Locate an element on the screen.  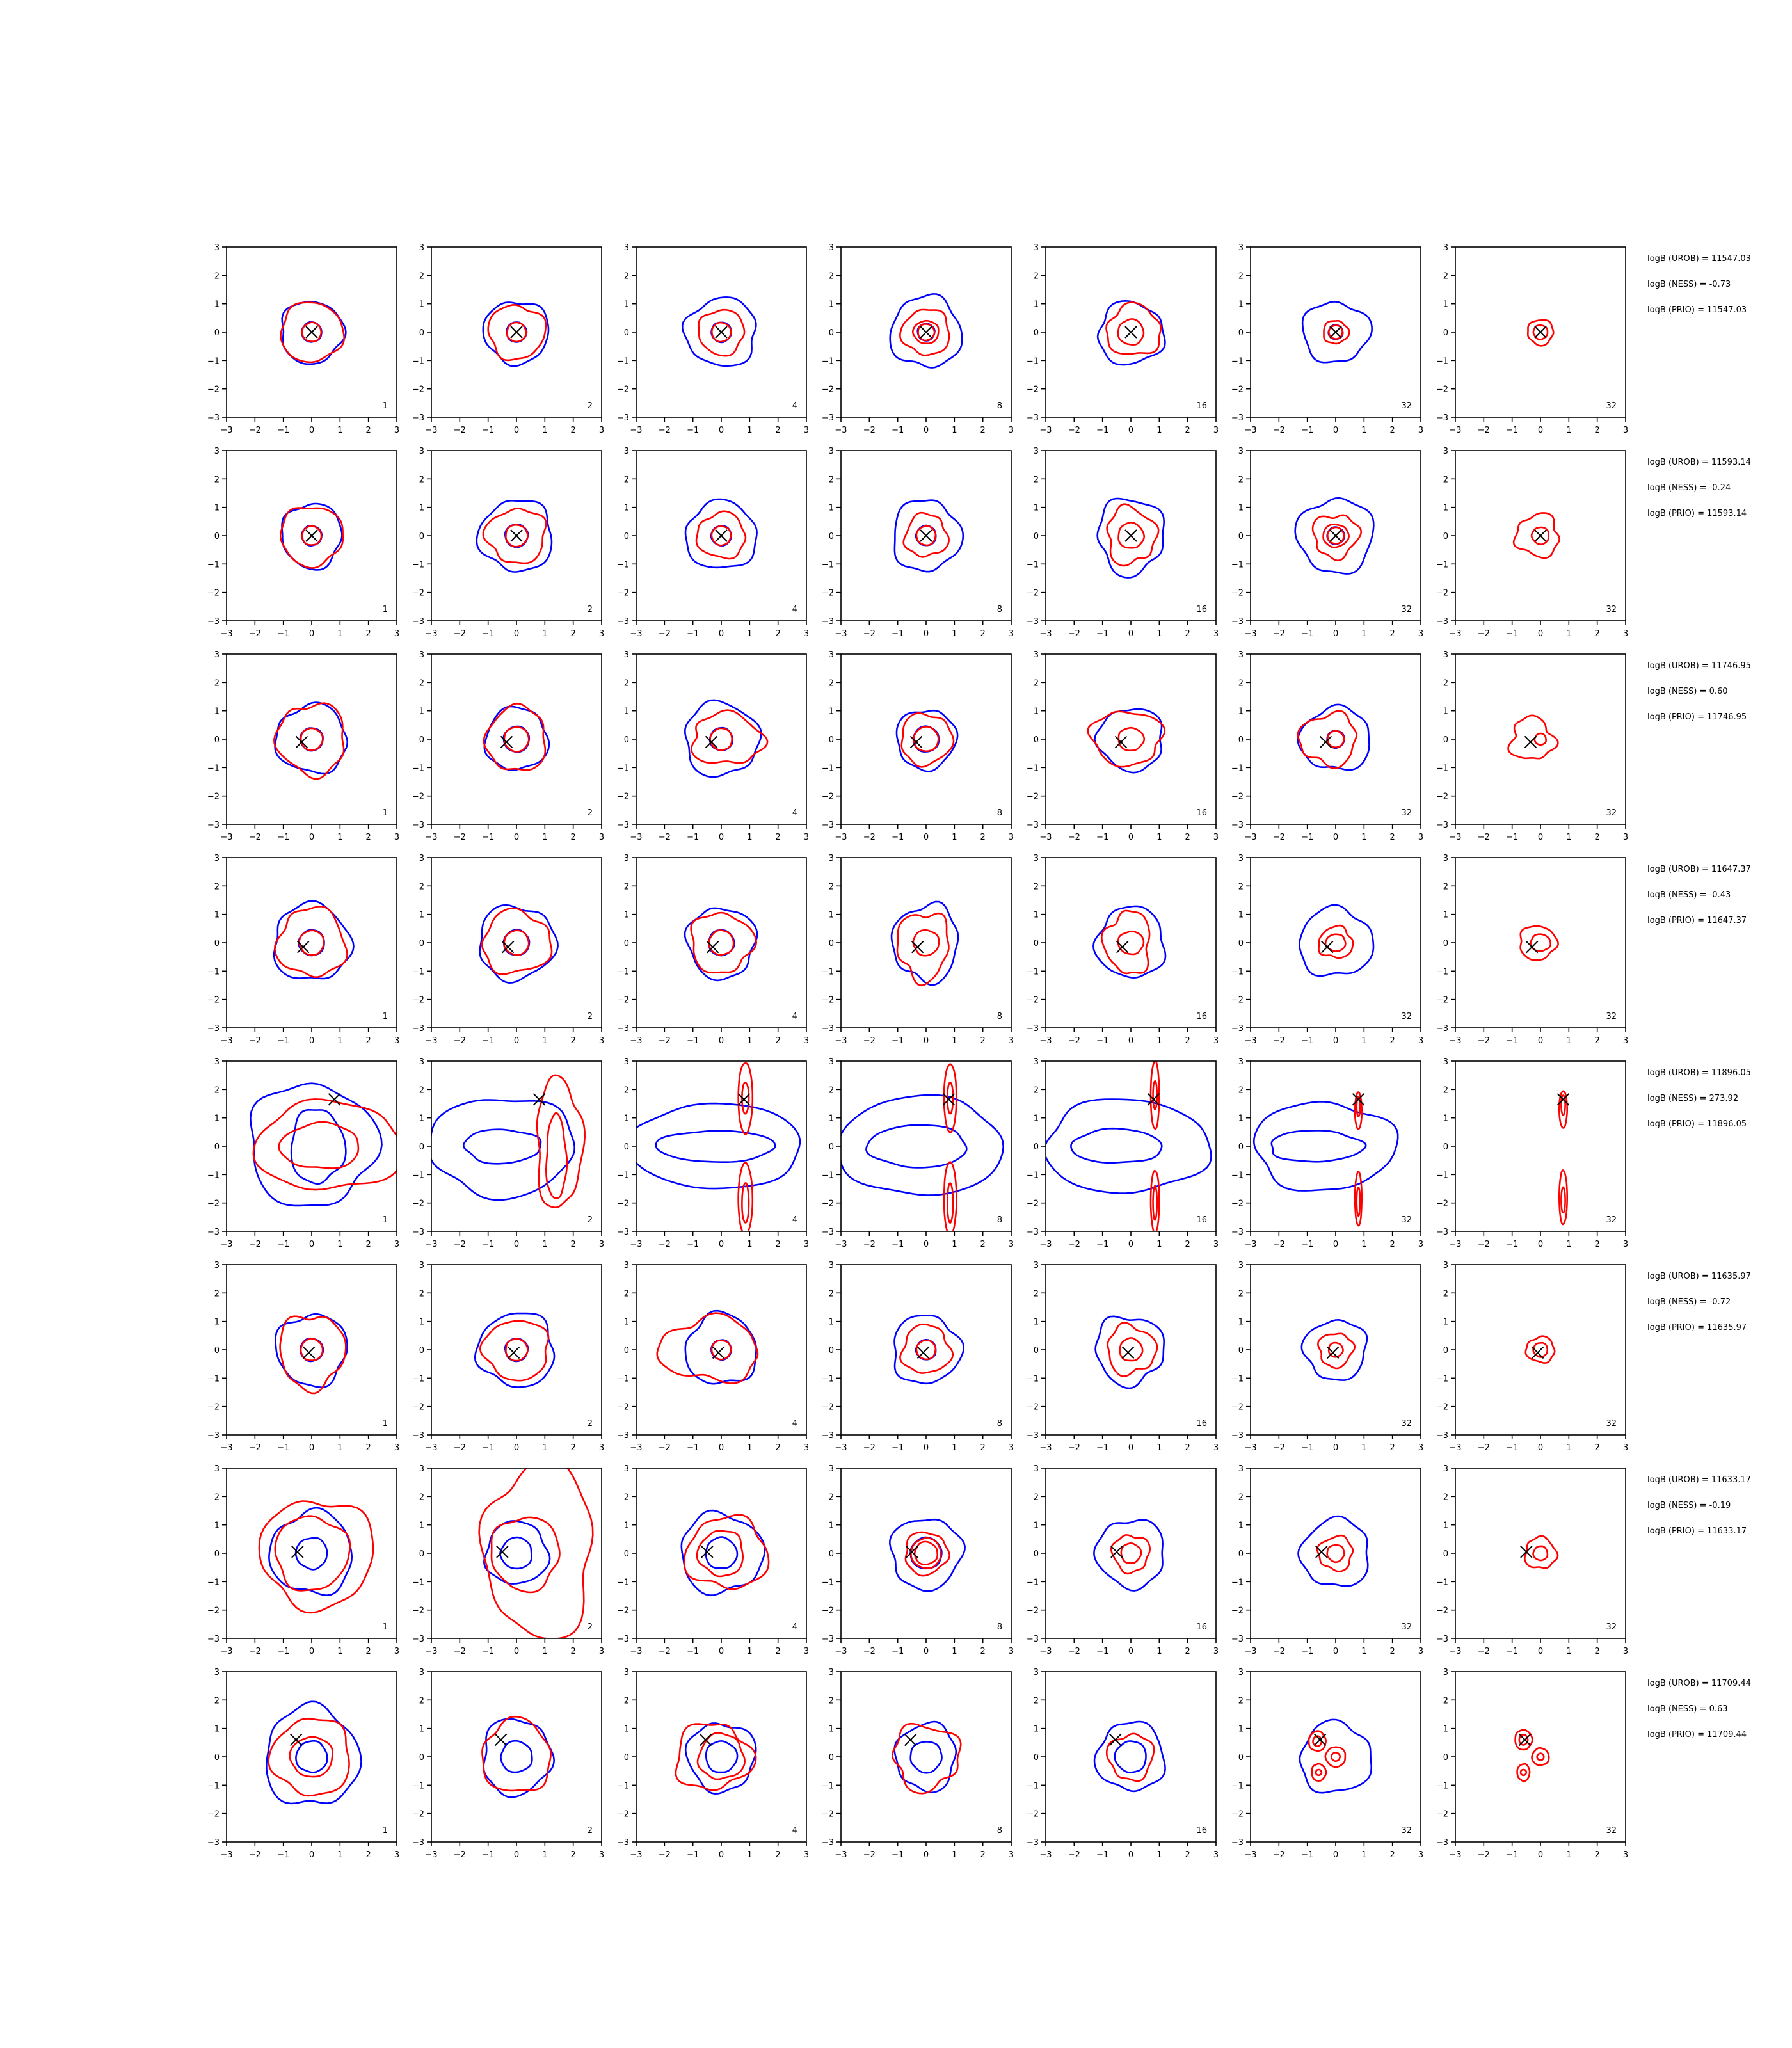
subplot-r3-c1: −3−3 −2 −2 −1 −1 0 0 1 1 2 2 3 3 1 is located at coordinates (303, 746).